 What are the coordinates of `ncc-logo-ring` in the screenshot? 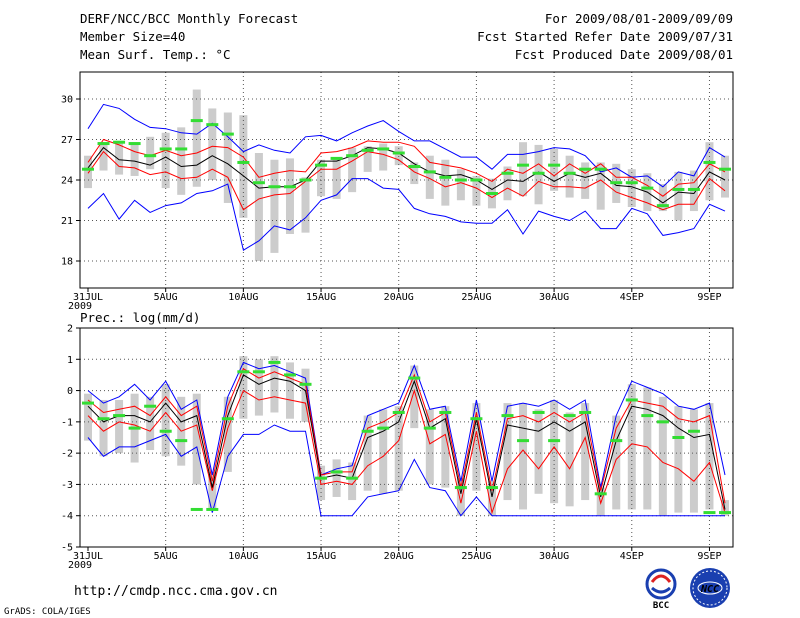 It's located at (710, 588).